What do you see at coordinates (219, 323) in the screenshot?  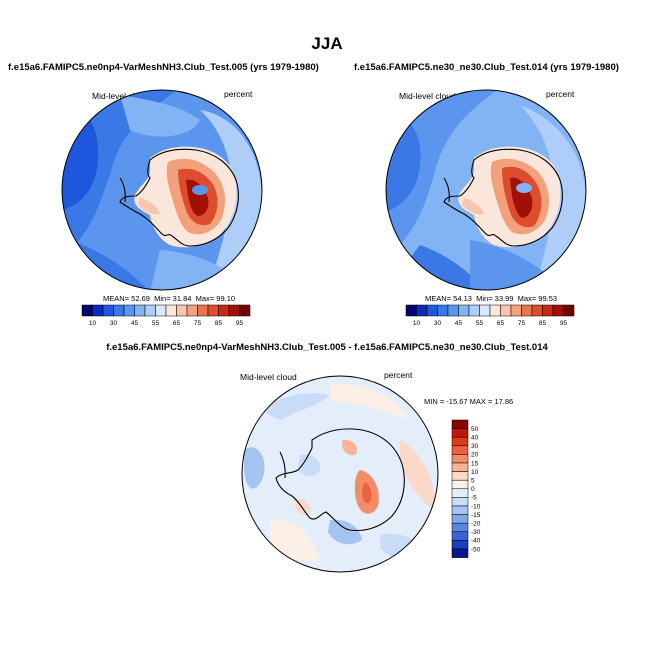 I see `panel1-colorbar-tick: 85` at bounding box center [219, 323].